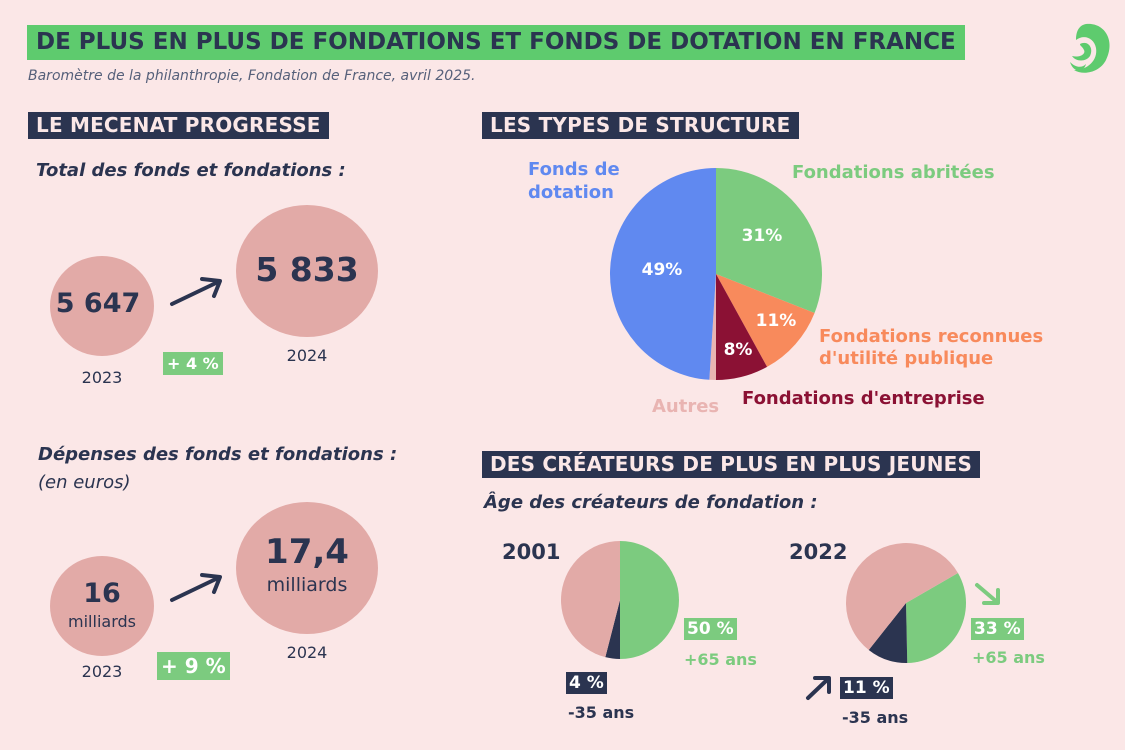 This screenshot has height=750, width=1125. Describe the element at coordinates (193, 363) in the screenshot. I see `total-growth-badge: + 4 %` at that location.